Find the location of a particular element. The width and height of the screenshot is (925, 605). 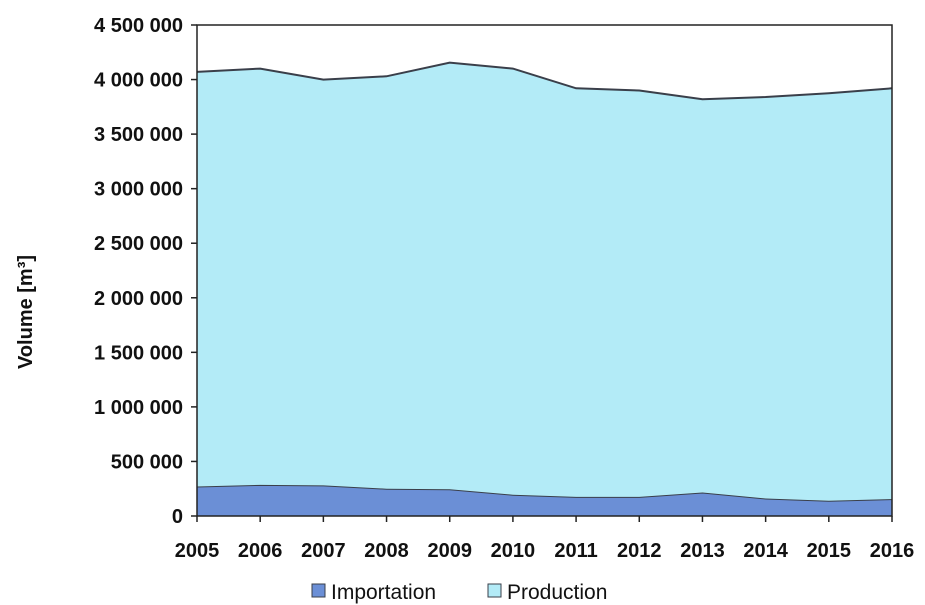

x-tick-label: 2014 is located at coordinates (765, 551).